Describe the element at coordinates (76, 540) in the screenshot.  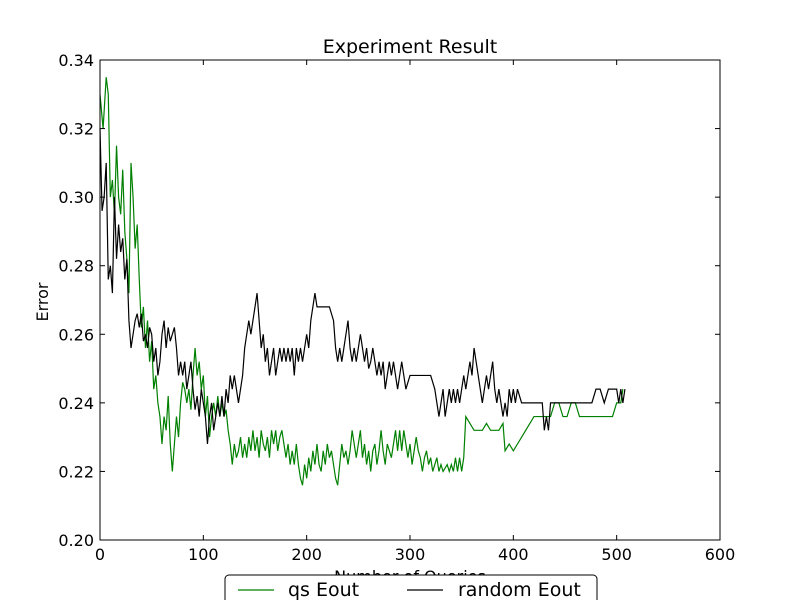
I see `y-tick-label: 0.20` at that location.